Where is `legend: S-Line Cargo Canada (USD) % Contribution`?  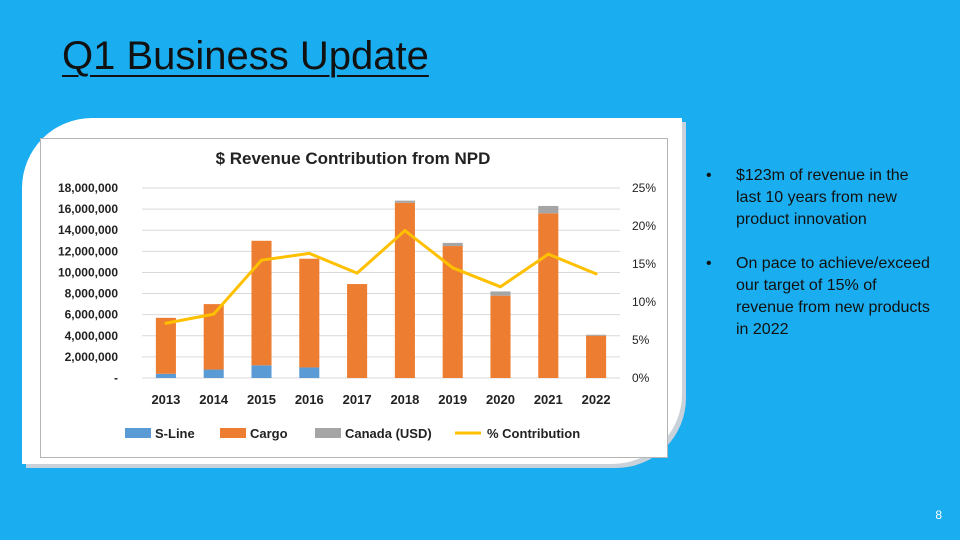
legend: S-Line Cargo Canada (USD) % Contribution is located at coordinates (352, 433).